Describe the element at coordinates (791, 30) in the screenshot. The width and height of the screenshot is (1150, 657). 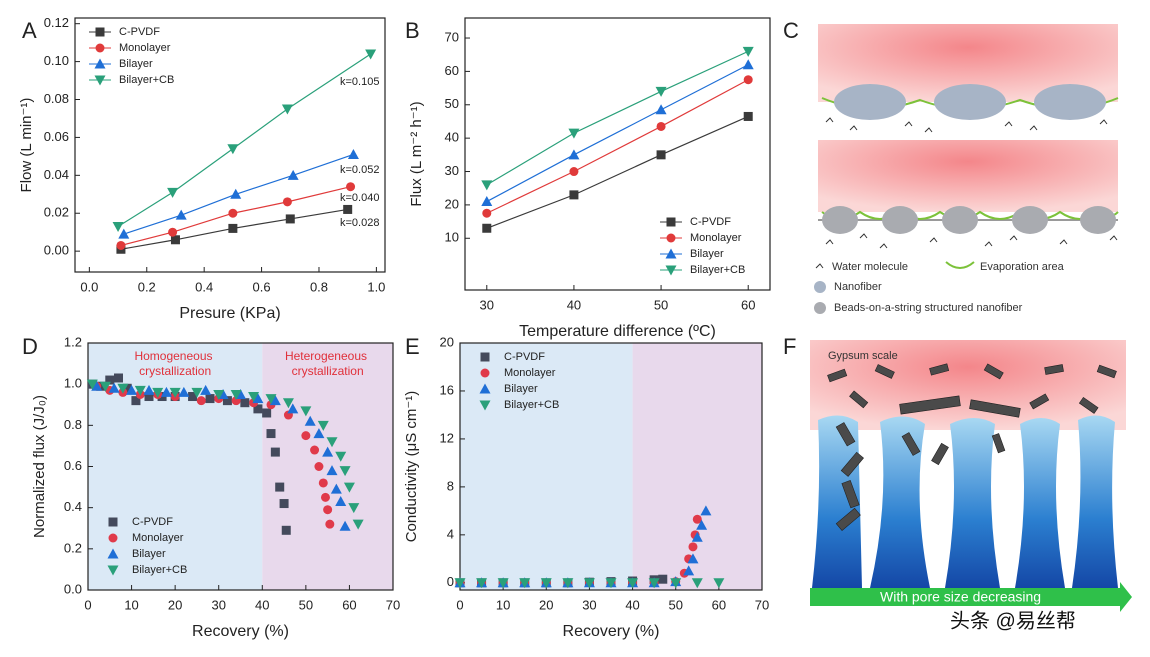
I see `panel-letter: C` at that location.